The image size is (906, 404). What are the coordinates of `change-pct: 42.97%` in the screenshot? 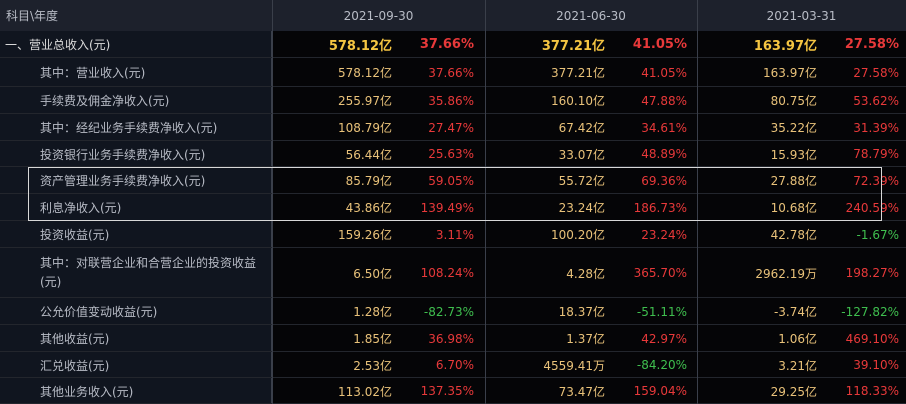 It's located at (664, 338).